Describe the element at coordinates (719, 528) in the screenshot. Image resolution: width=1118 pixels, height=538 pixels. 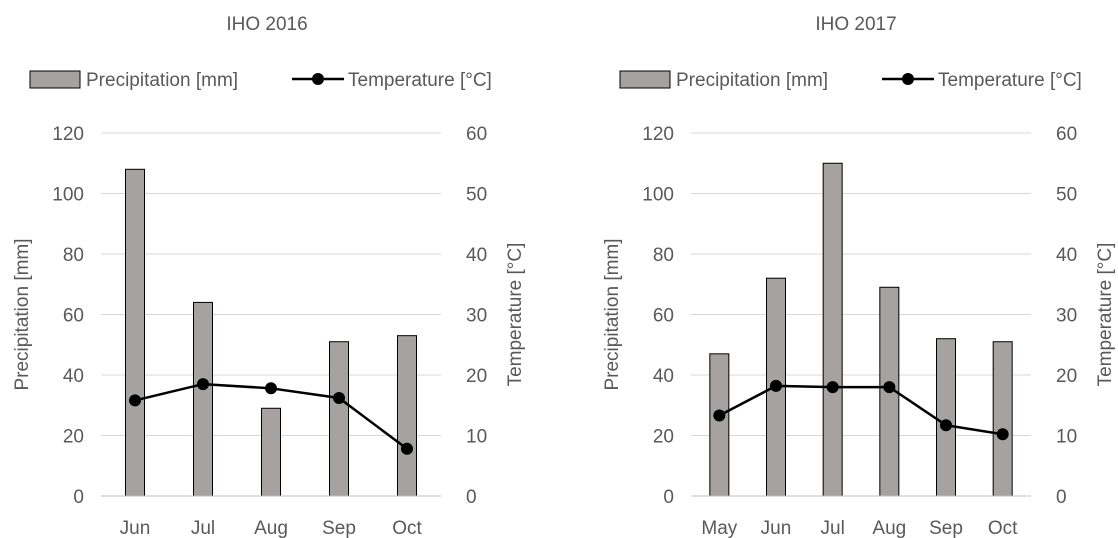
I see `x-tick-label: May` at that location.